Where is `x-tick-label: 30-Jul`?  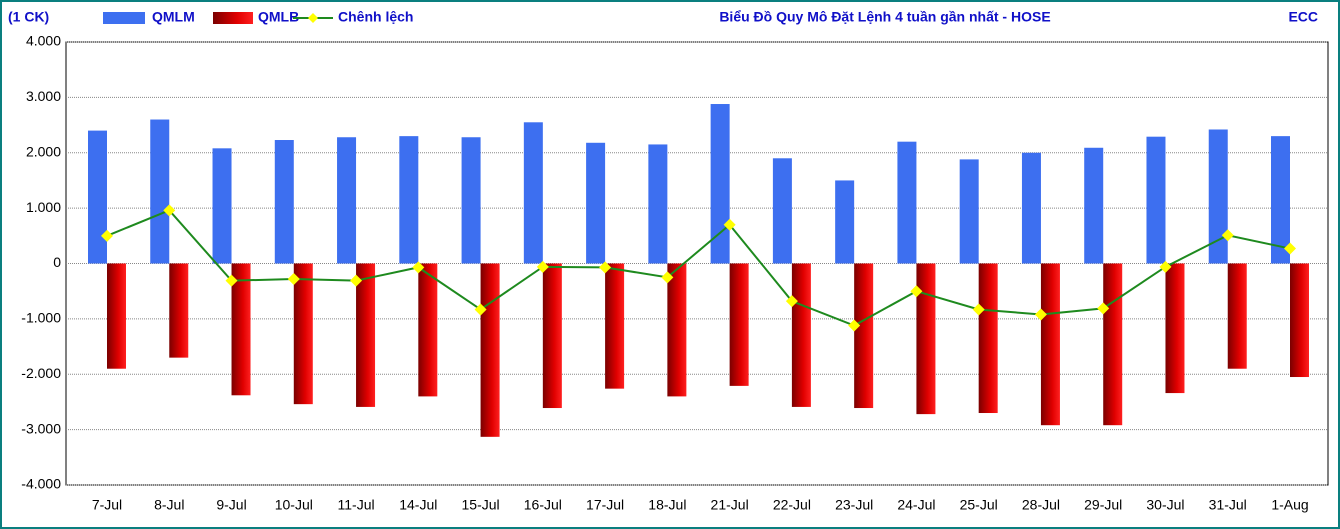 x-tick-label: 30-Jul is located at coordinates (1165, 505).